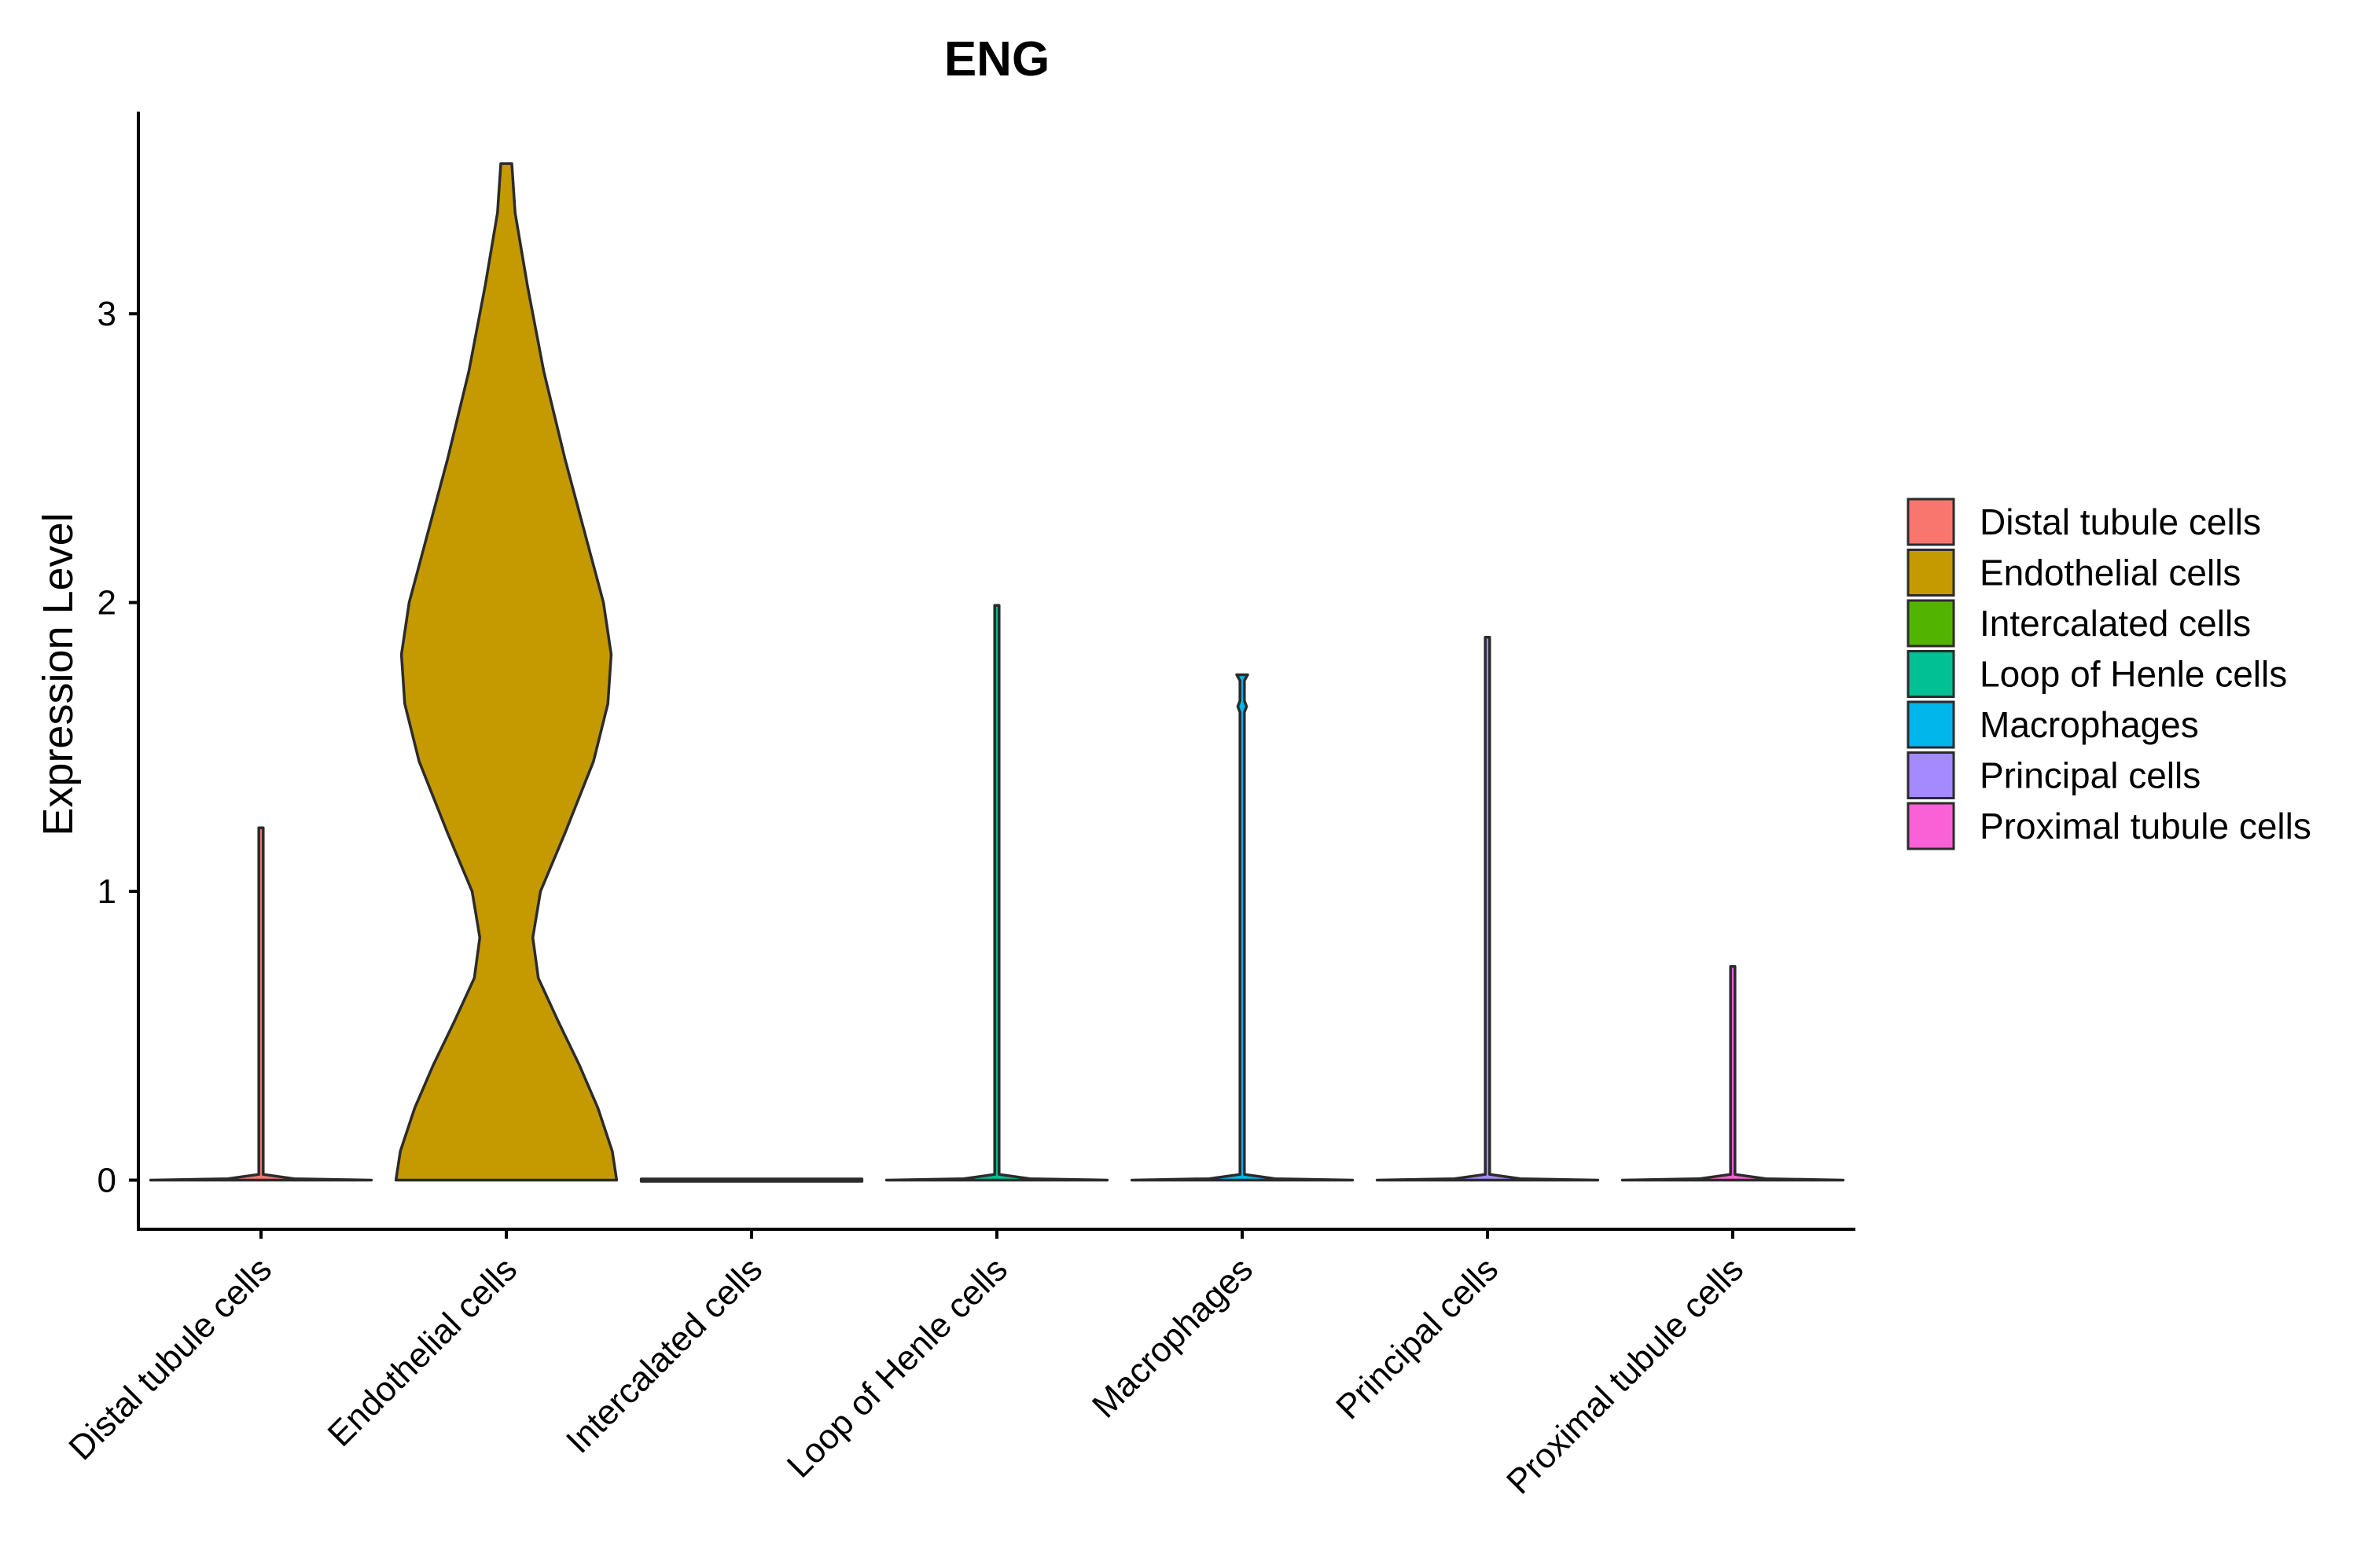  Describe the element at coordinates (1417, 1338) in the screenshot. I see `x-tick-label: Principal cells` at that location.